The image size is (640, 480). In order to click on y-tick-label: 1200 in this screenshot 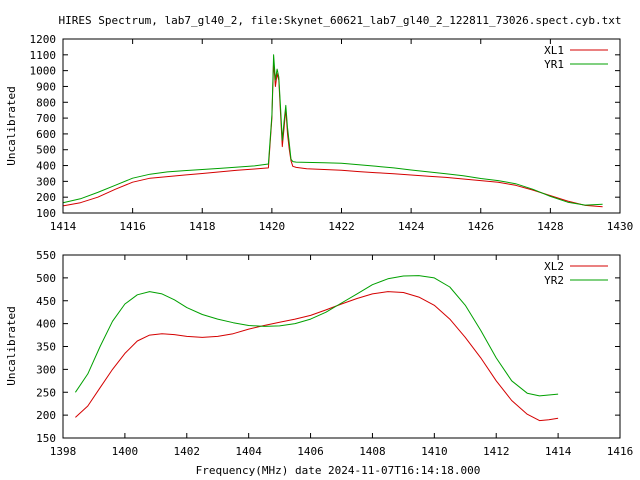, I will do `click(43, 39)`.